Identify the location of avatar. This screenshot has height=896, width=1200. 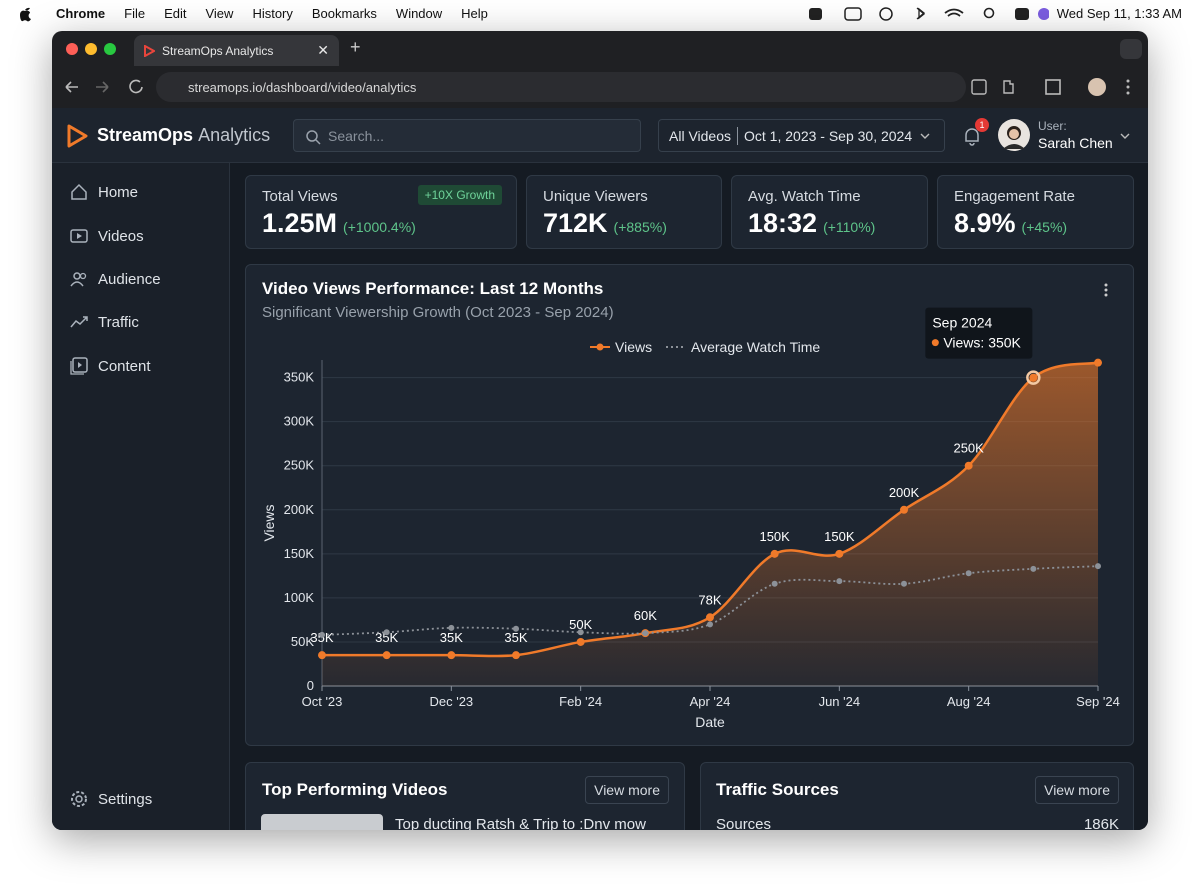
(1014, 135).